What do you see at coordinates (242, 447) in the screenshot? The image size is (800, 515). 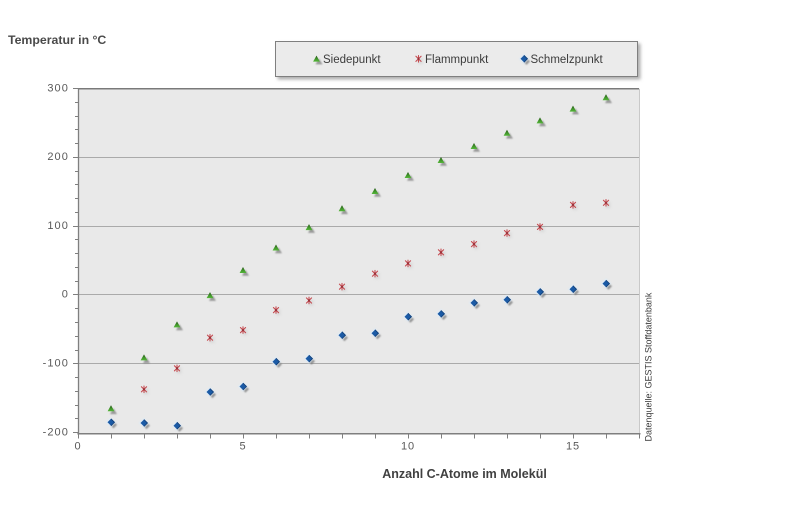 I see `svg-text: 5` at bounding box center [242, 447].